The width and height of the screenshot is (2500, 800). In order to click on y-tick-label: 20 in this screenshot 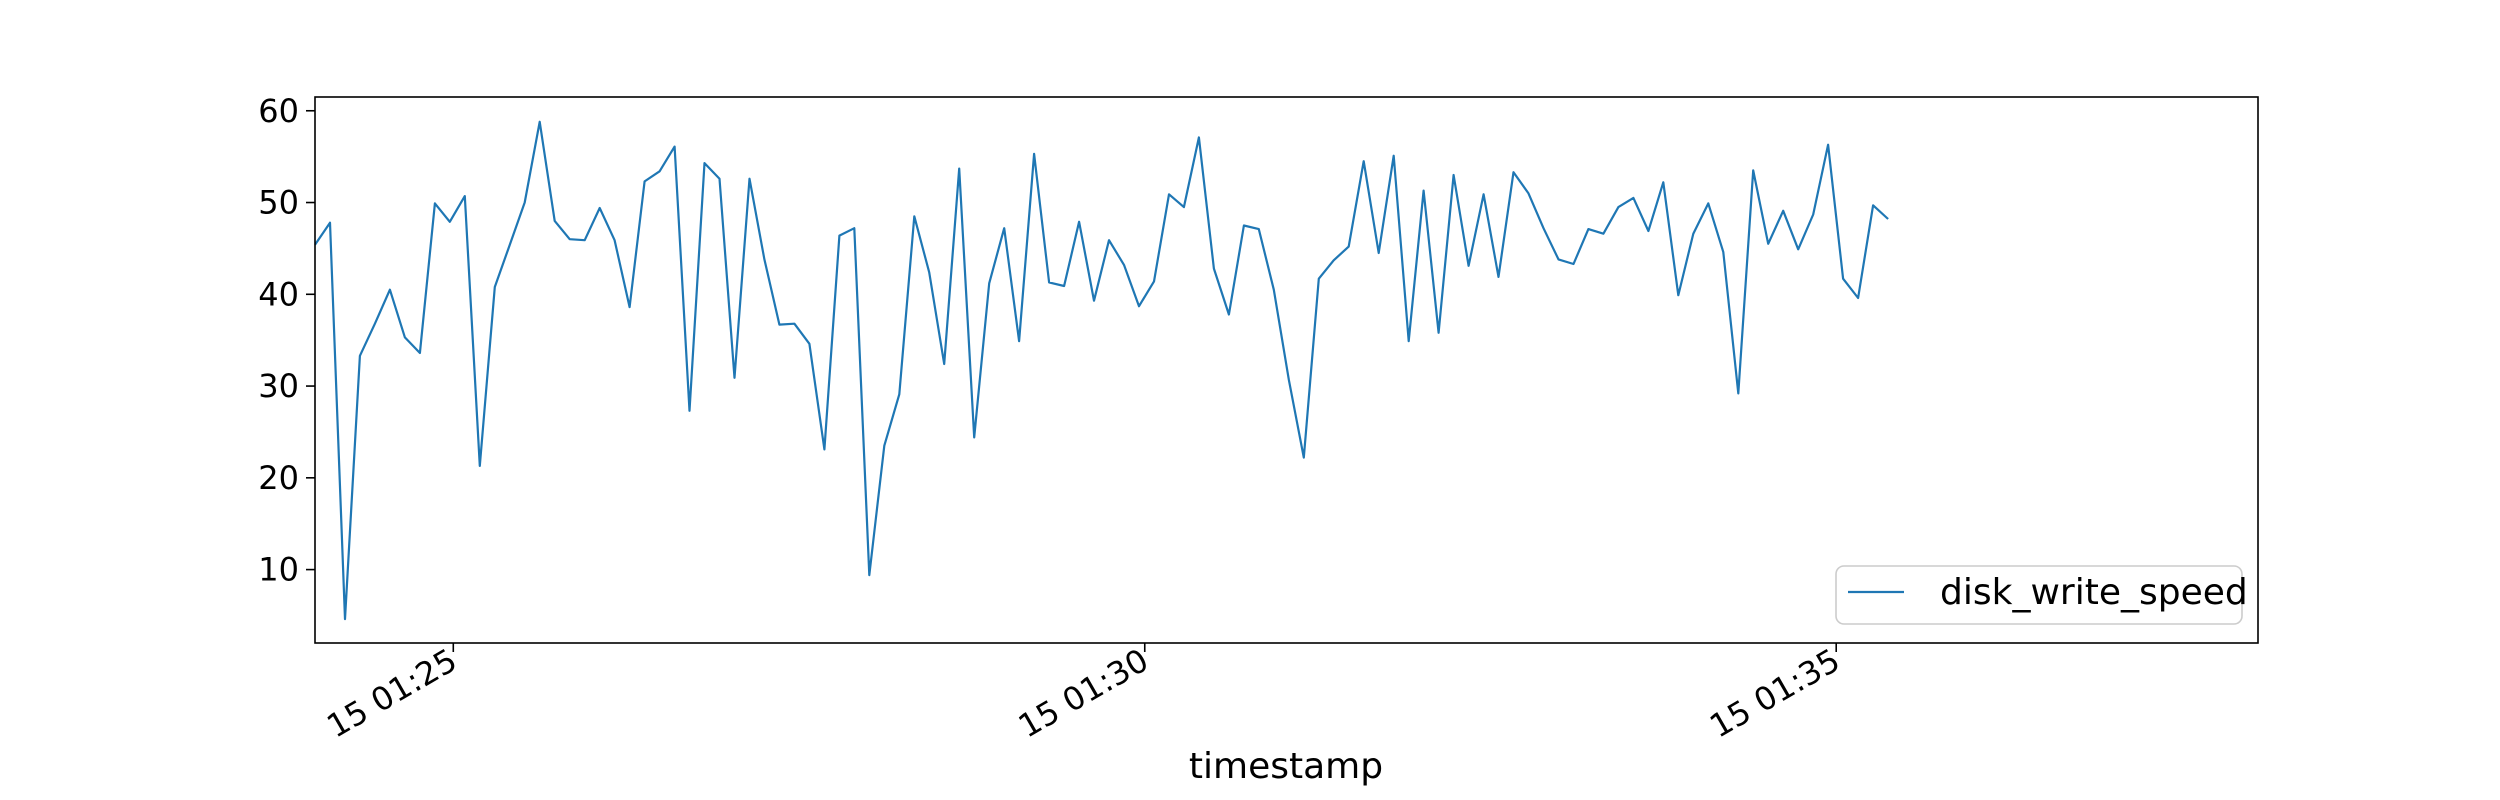, I will do `click(278, 478)`.